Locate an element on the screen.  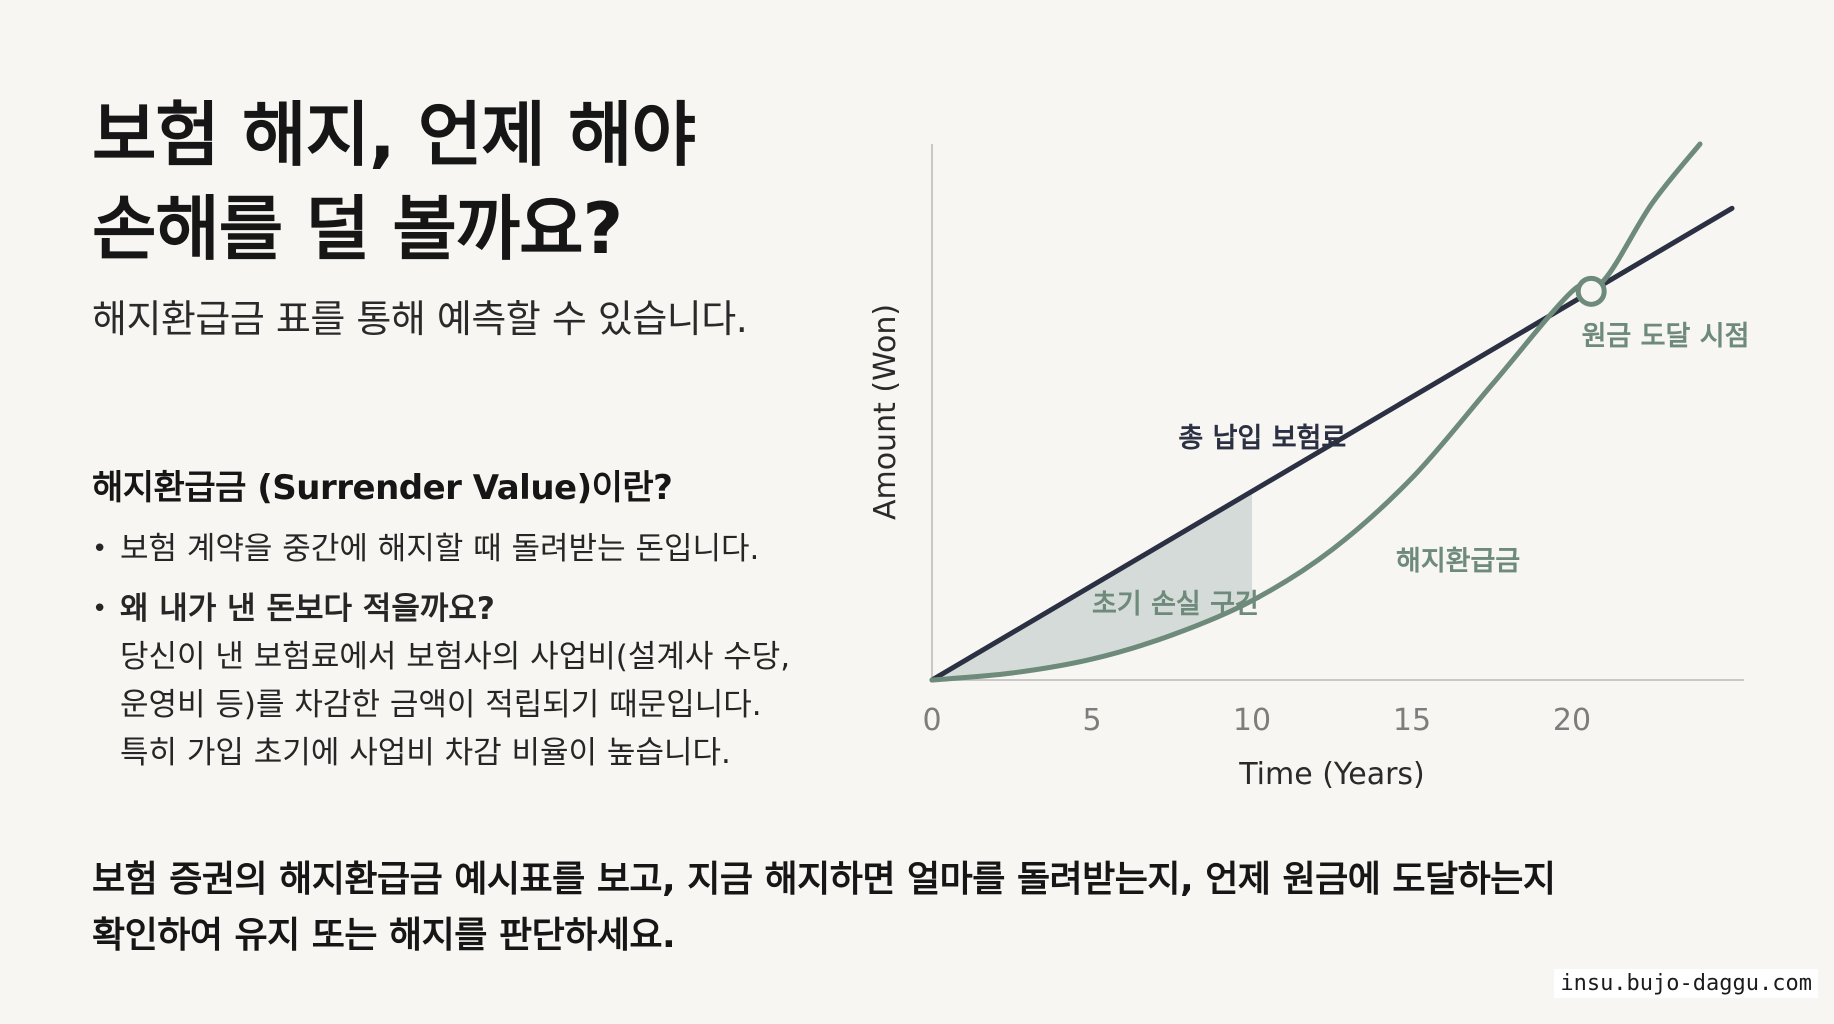
page-title: 보험 해지, 언제 해야 손해를 덜 볼까요? is located at coordinates (394, 182).